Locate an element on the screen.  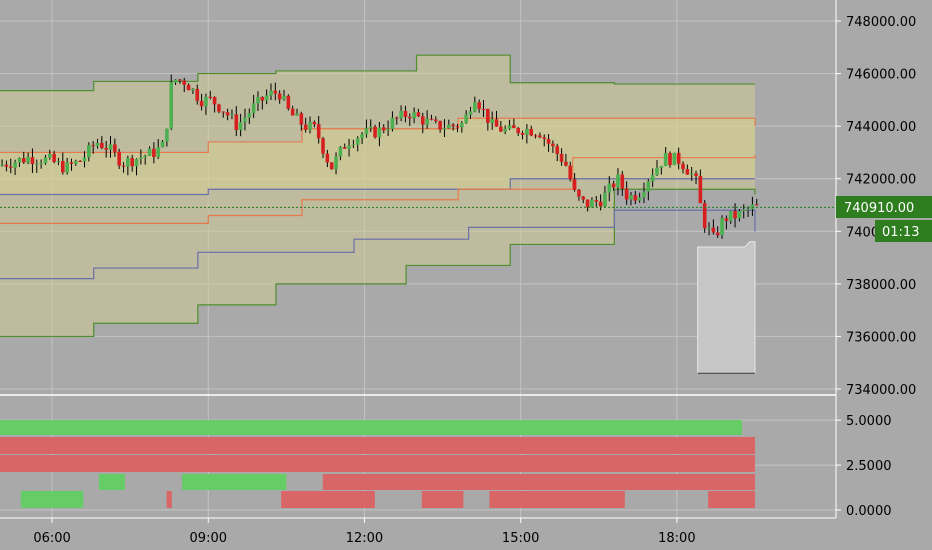
volume-box is located at coordinates (726, 307).